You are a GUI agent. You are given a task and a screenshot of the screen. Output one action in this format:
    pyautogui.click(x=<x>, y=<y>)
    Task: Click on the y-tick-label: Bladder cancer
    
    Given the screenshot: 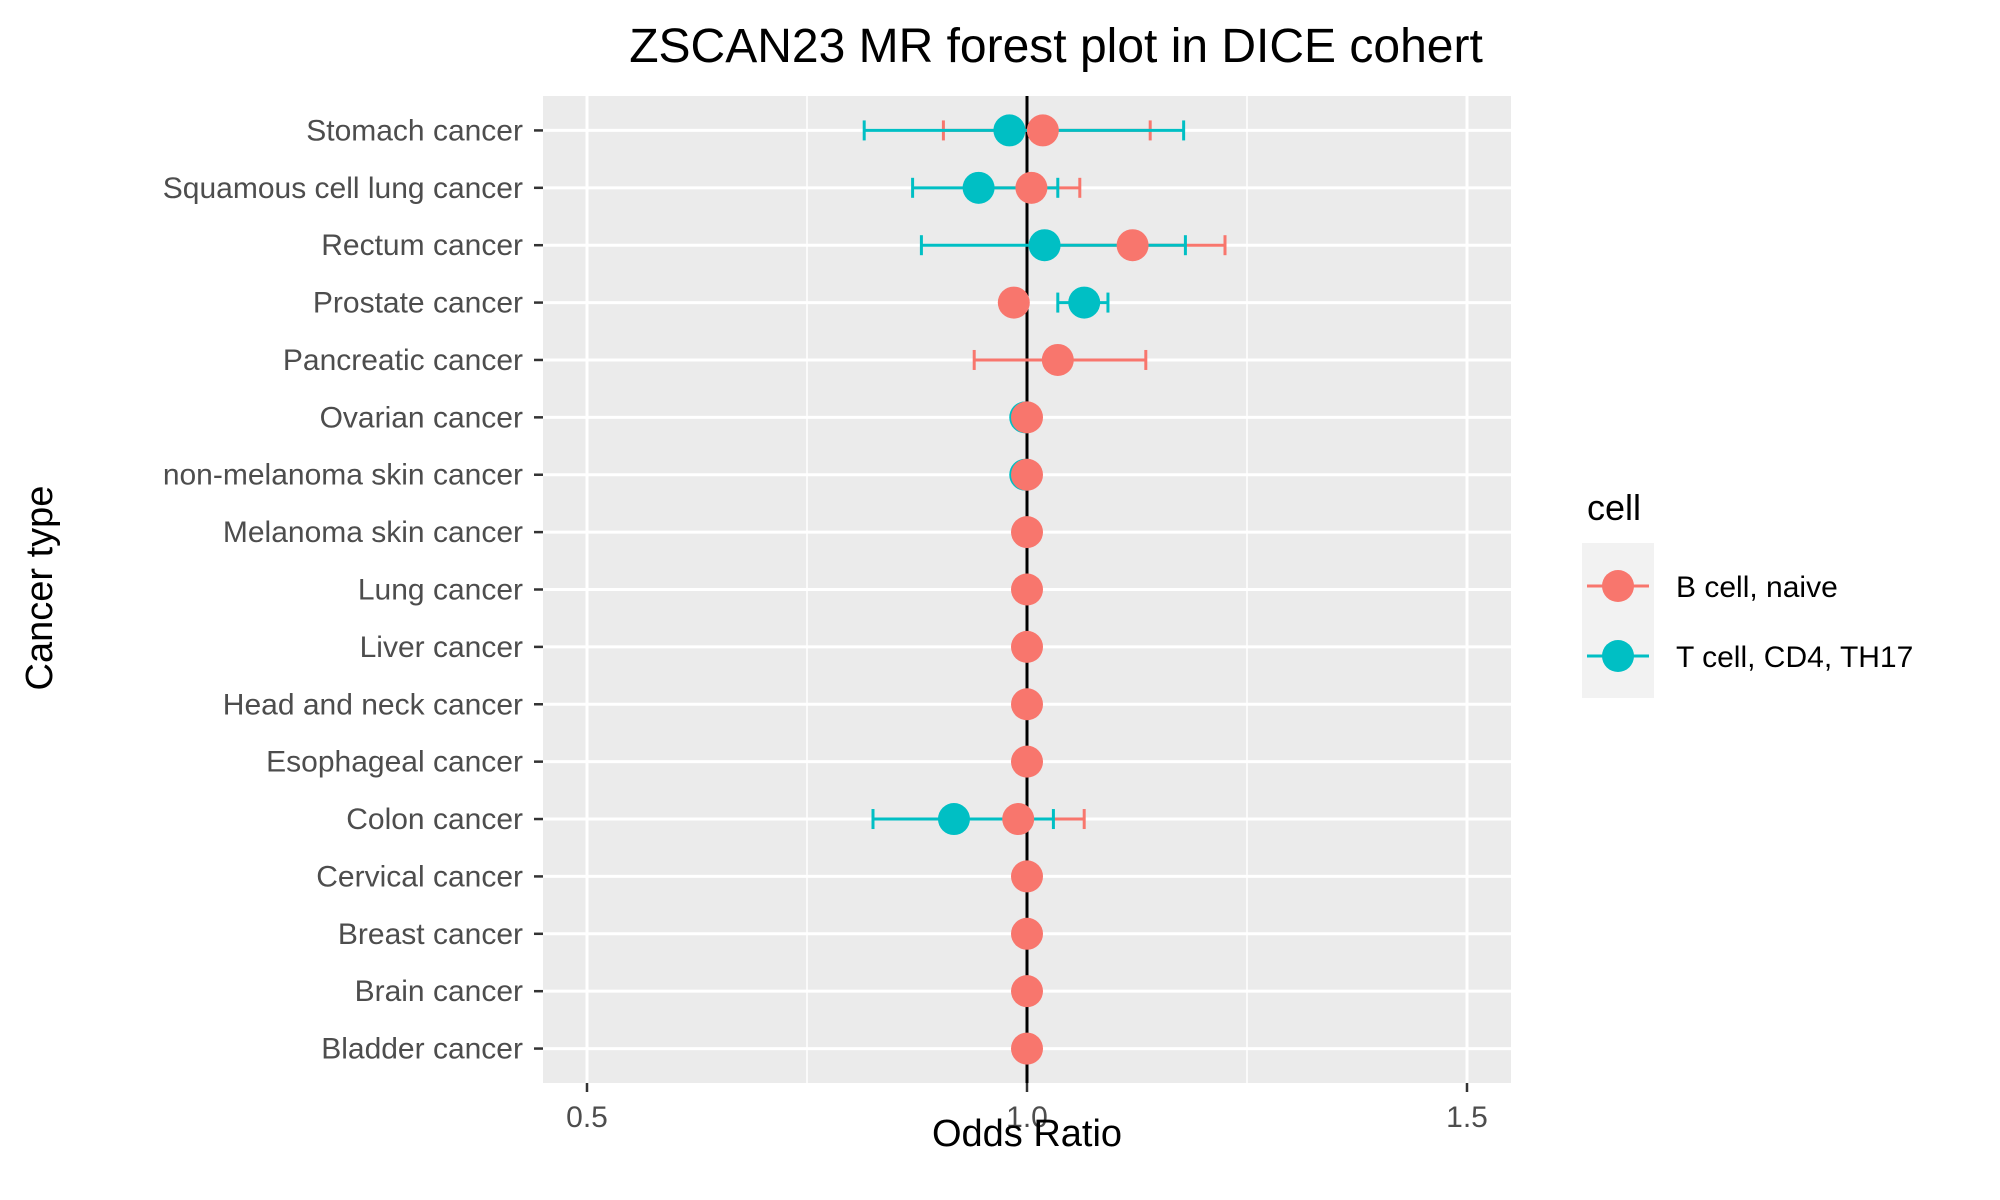 What is the action you would take?
    pyautogui.click(x=422, y=1049)
    